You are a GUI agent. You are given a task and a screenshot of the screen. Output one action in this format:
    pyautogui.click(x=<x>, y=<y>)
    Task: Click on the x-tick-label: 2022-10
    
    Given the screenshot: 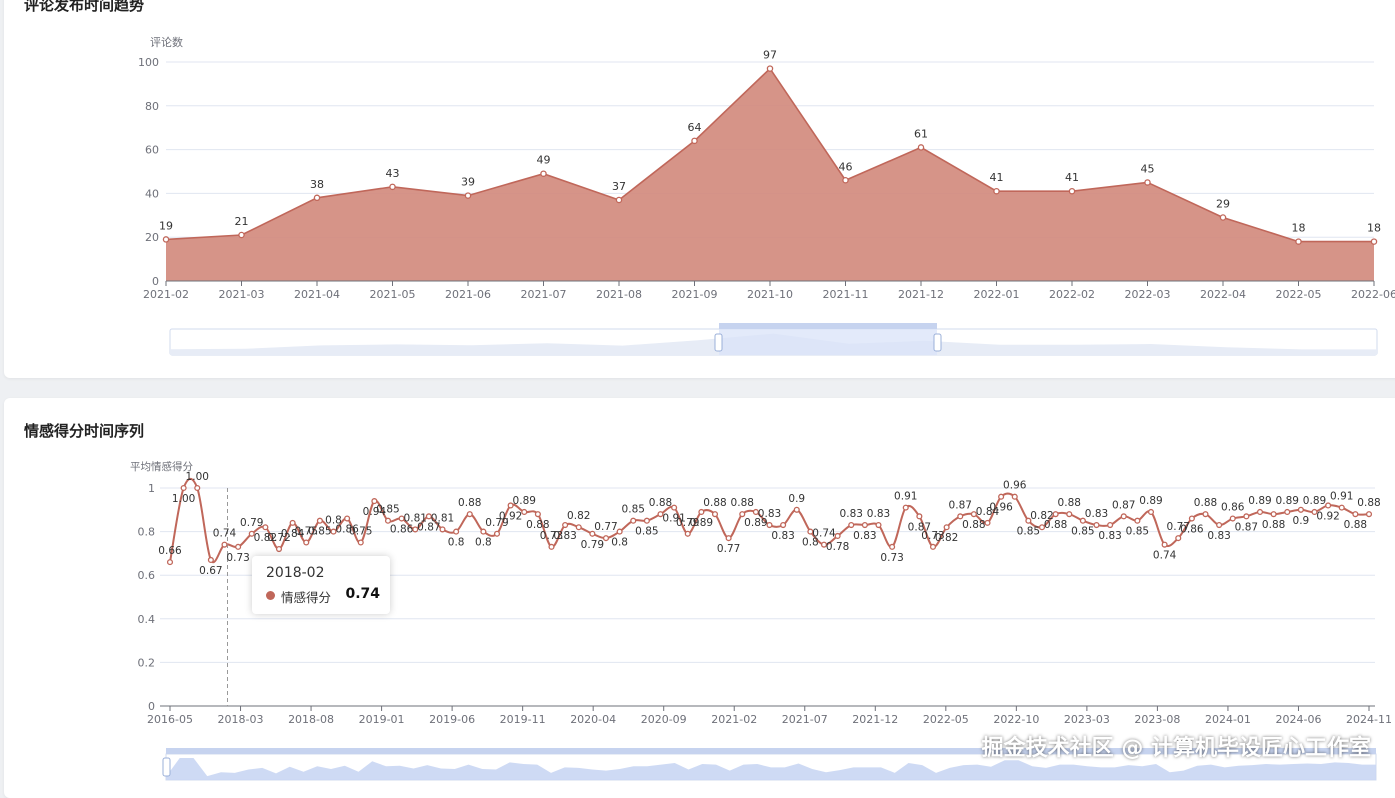 What is the action you would take?
    pyautogui.click(x=1016, y=719)
    